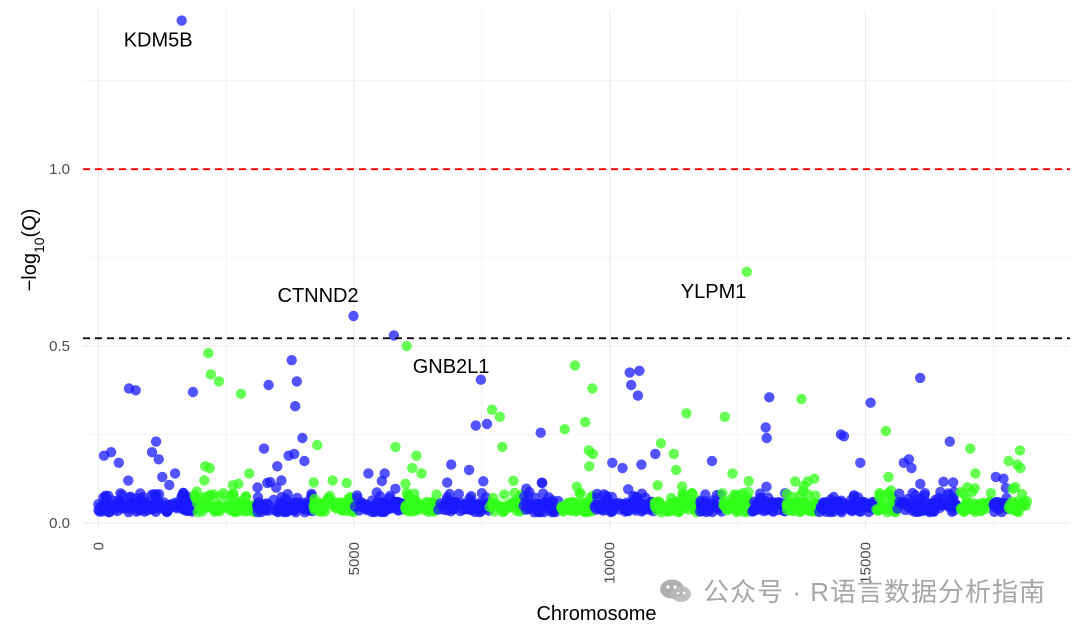  I want to click on wechat-icon, so click(676, 591).